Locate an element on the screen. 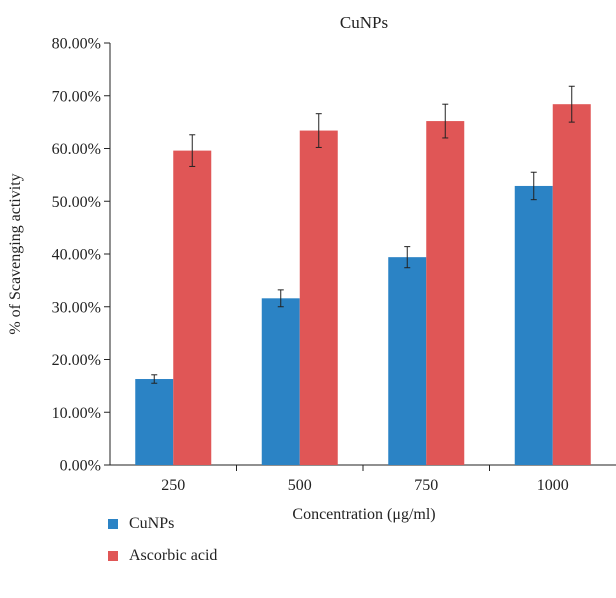 The height and width of the screenshot is (598, 616). x-tick-label: 500 is located at coordinates (300, 485).